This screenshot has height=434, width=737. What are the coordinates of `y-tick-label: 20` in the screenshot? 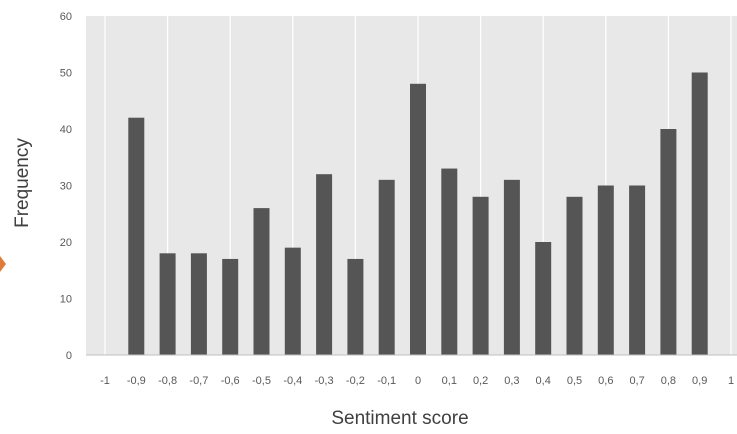 It's located at (66, 243).